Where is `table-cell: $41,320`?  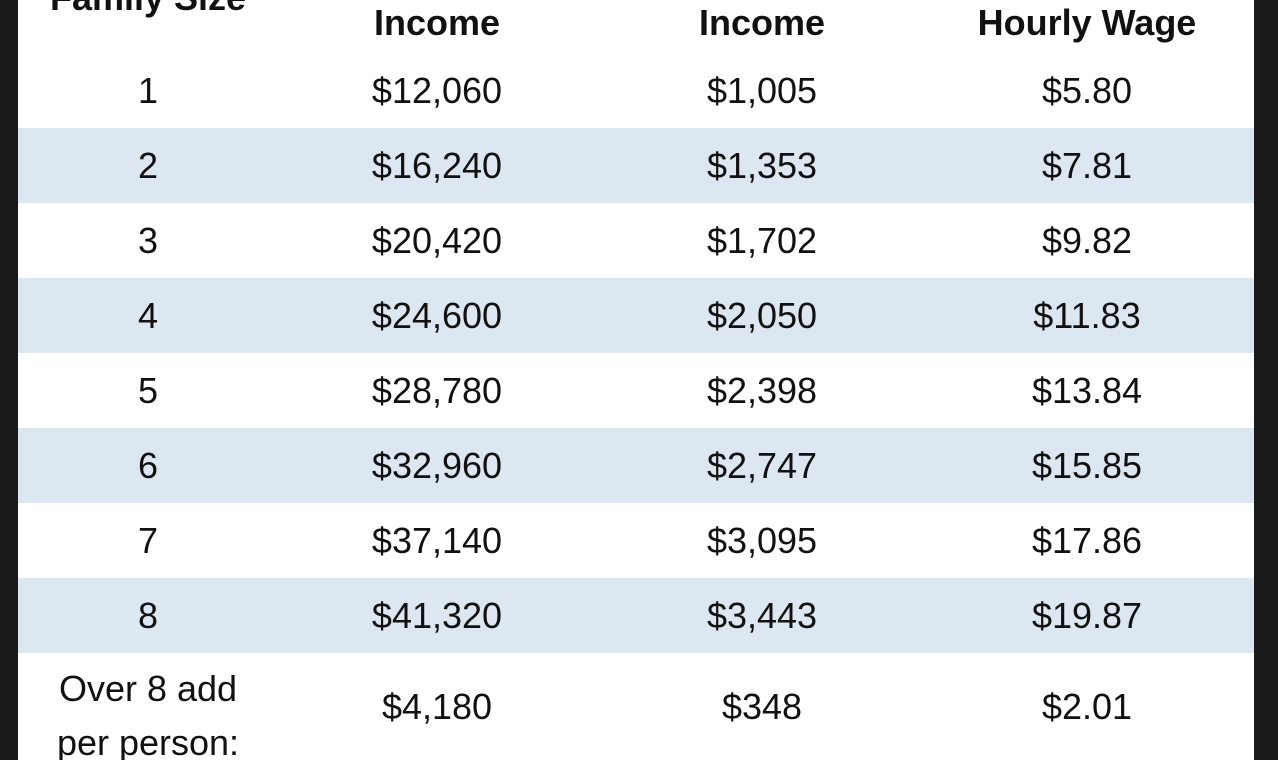 table-cell: $41,320 is located at coordinates (437, 615).